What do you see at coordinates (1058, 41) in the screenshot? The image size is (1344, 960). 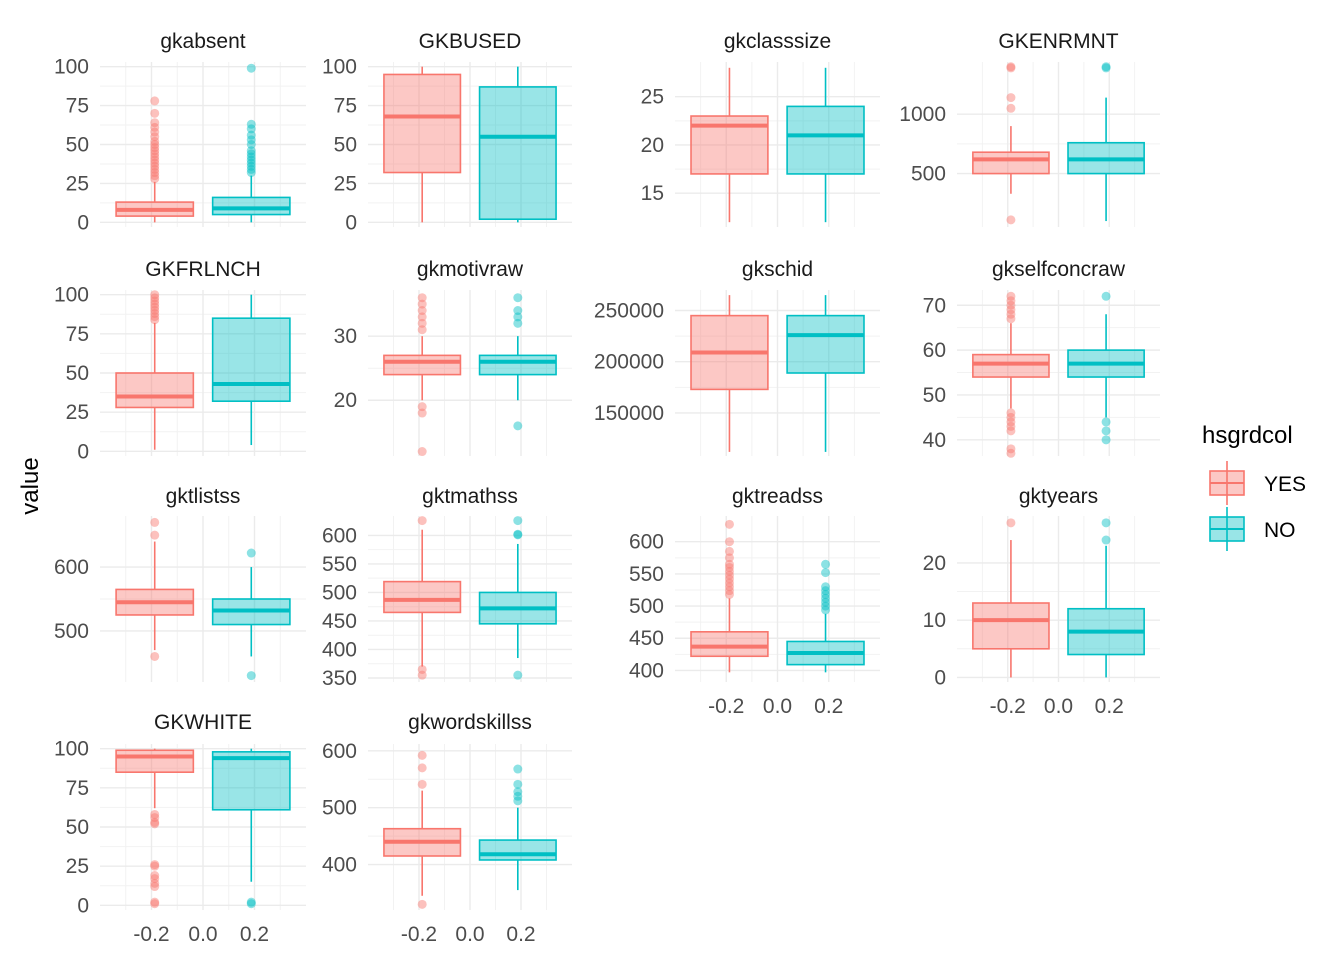 I see `panel-title: GKENRMNT` at bounding box center [1058, 41].